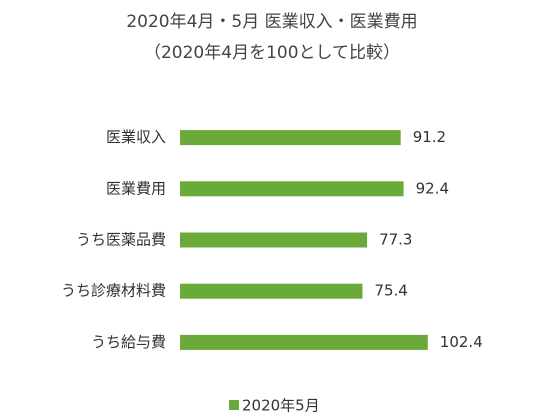 The width and height of the screenshot is (560, 420). Describe the element at coordinates (432, 188) in the screenshot. I see `value-label: 92.4` at that location.